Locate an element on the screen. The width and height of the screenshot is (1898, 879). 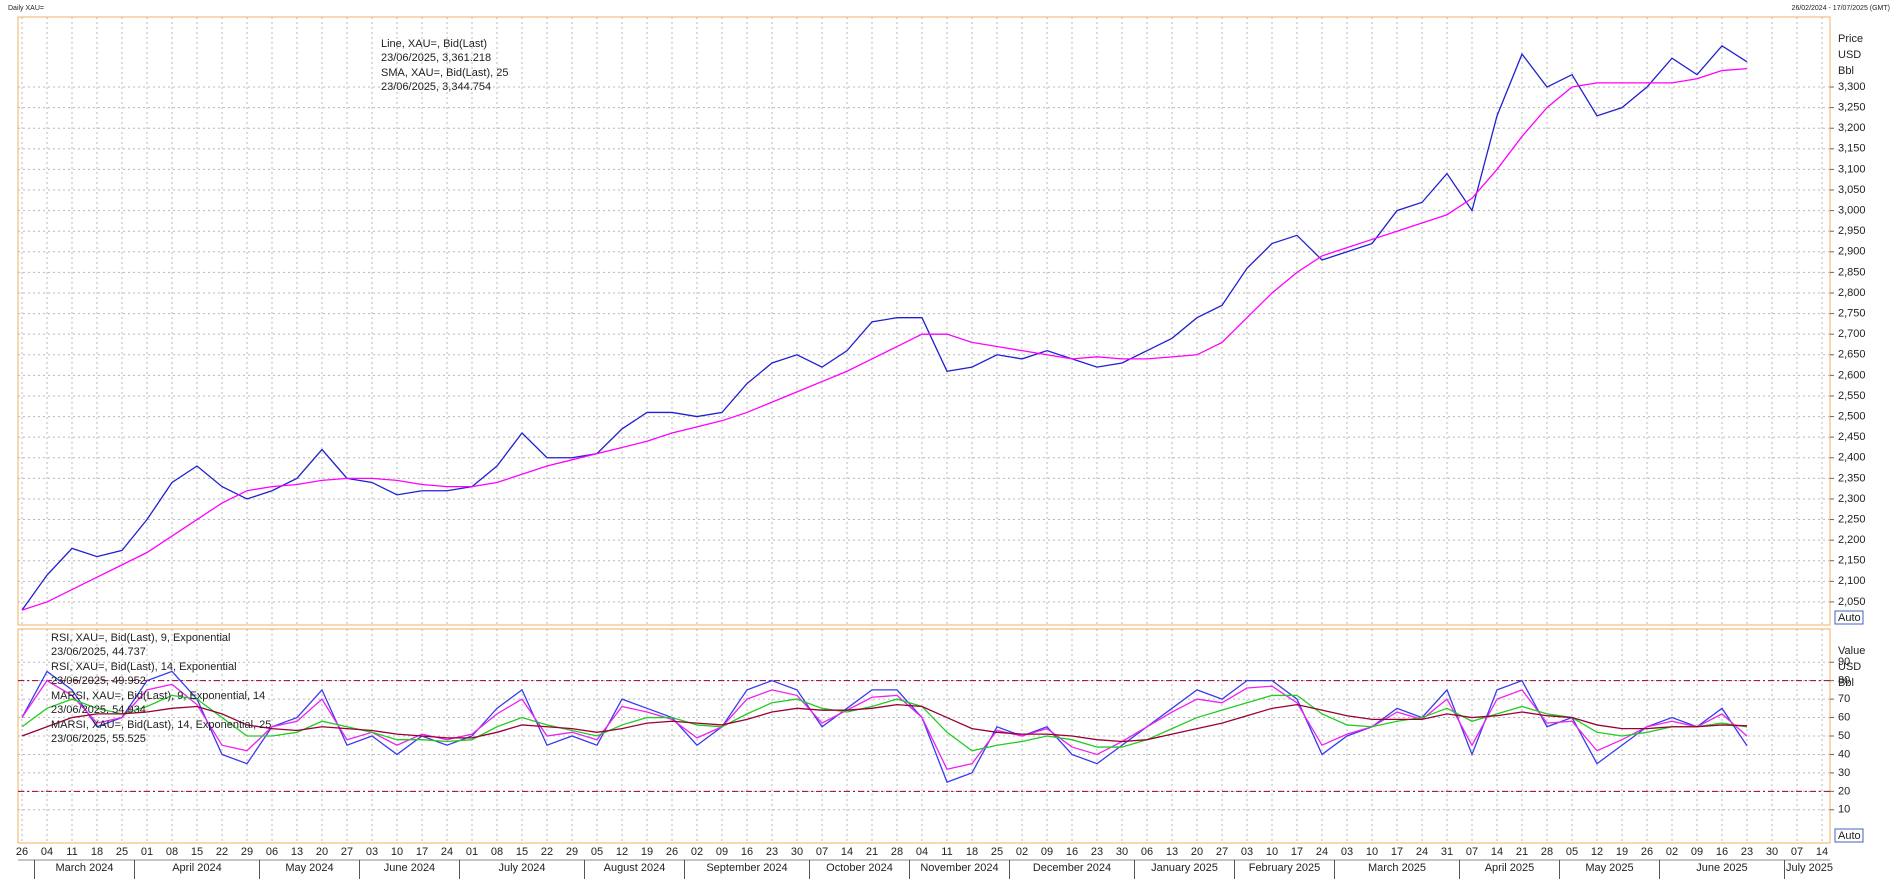
axis-label: Price is located at coordinates (1850, 39).